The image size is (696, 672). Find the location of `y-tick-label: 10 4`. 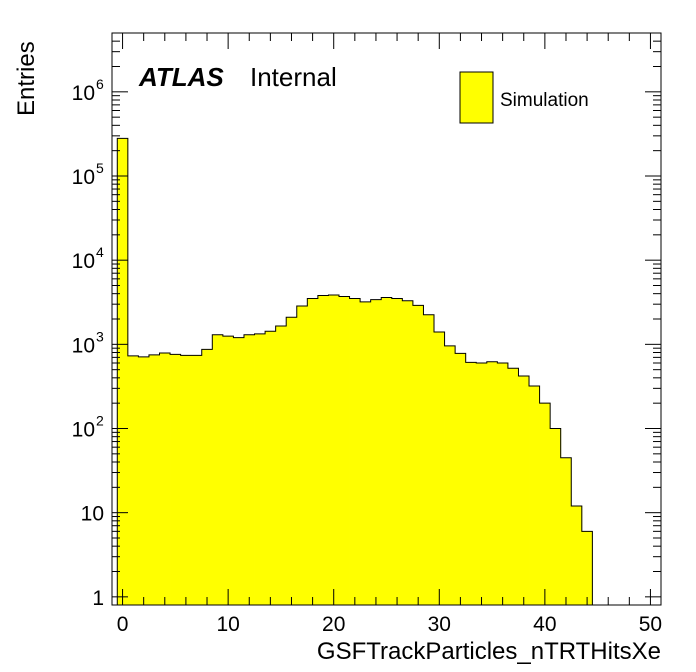

y-tick-label: 10 4 is located at coordinates (88, 258).